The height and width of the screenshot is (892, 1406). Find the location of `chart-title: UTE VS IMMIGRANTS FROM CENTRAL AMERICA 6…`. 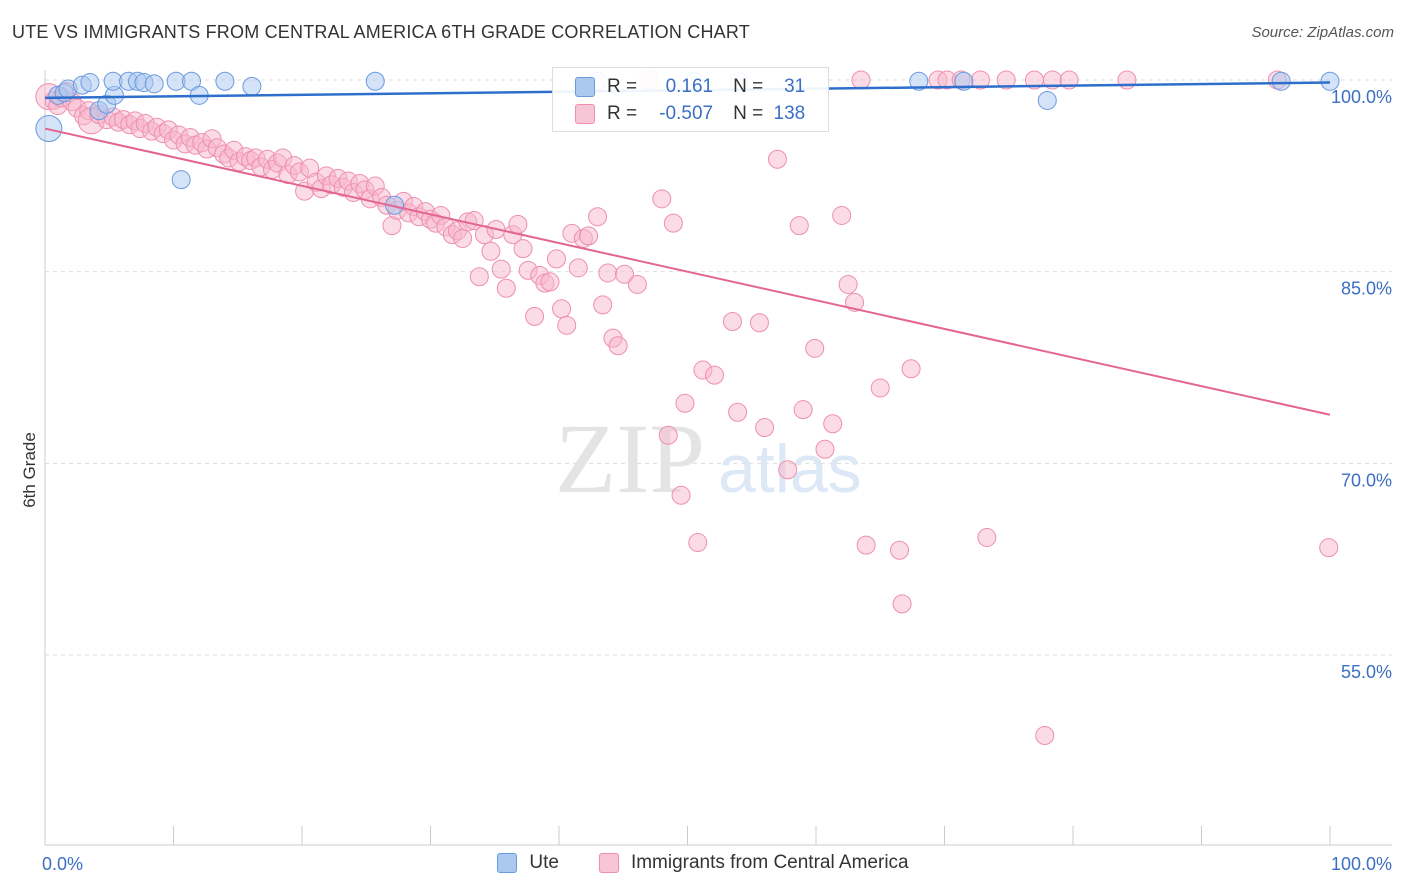

chart-title: UTE VS IMMIGRANTS FROM CENTRAL AMERICA 6… is located at coordinates (381, 32).